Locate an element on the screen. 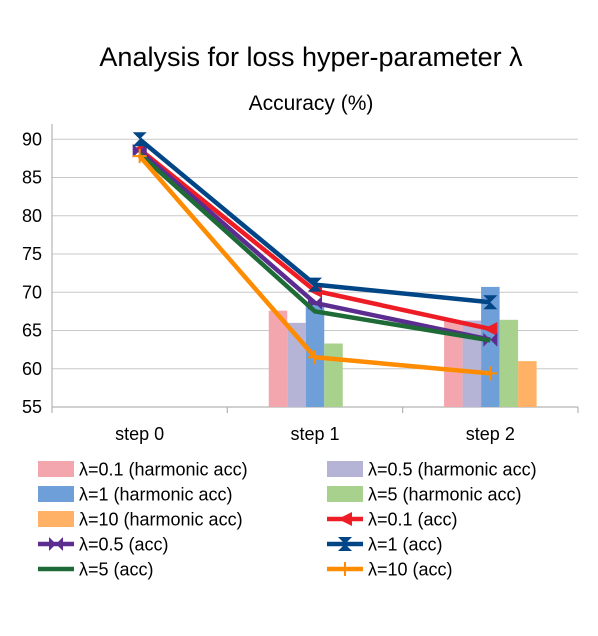 This screenshot has width=598, height=636. y-tick-label: 70 is located at coordinates (32, 292).